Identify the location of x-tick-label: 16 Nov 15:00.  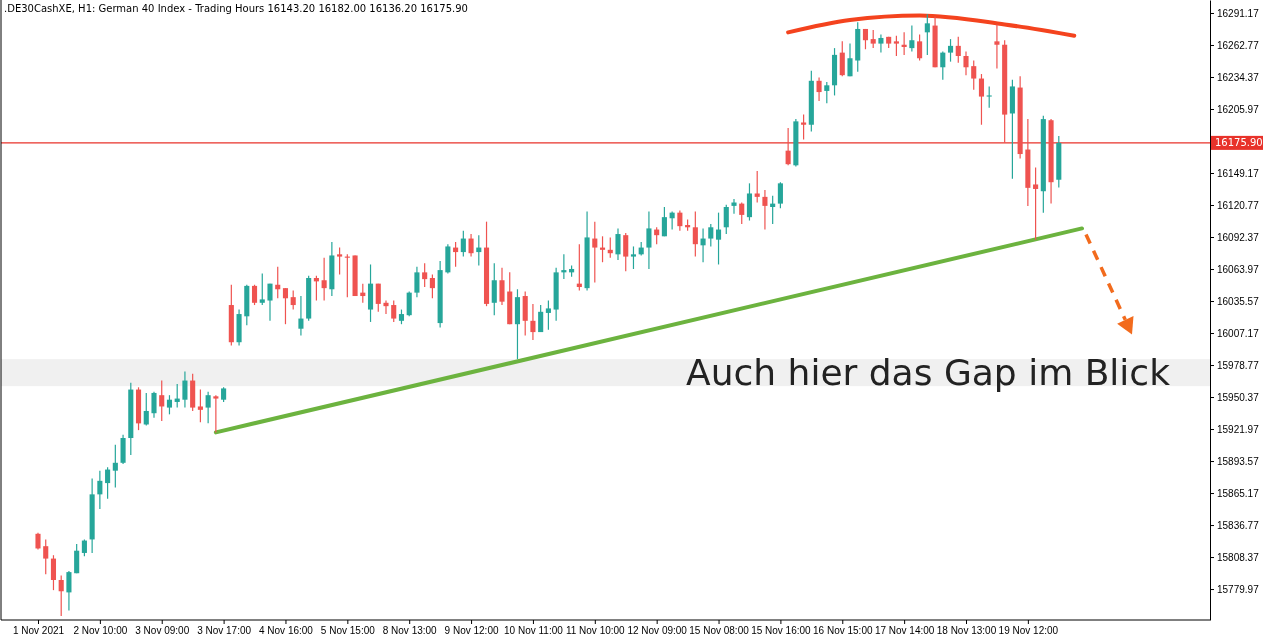
(843, 631).